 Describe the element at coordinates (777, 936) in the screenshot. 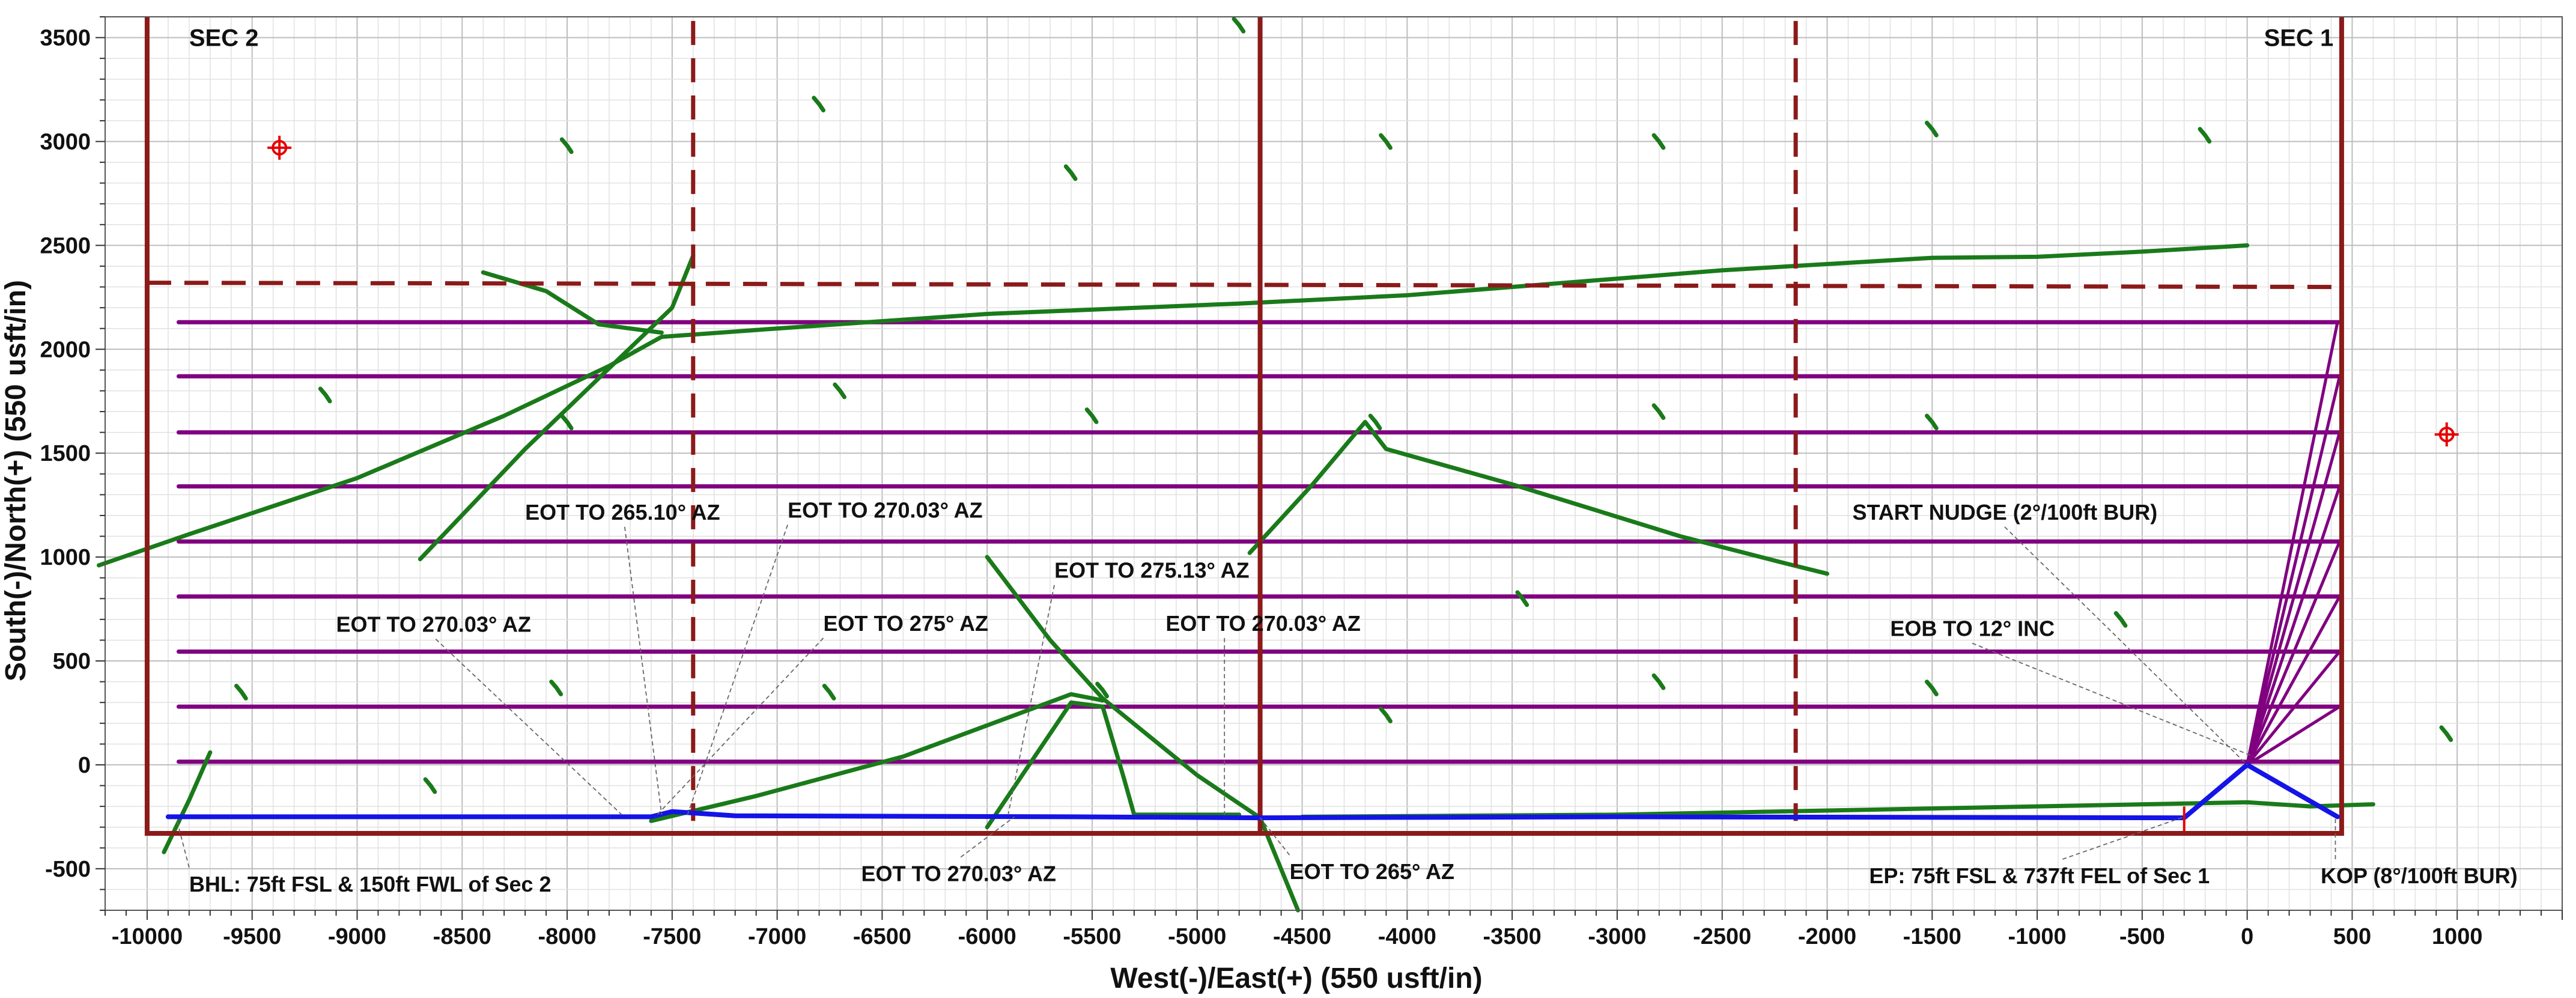

I see `x-tick-label: -7000` at that location.